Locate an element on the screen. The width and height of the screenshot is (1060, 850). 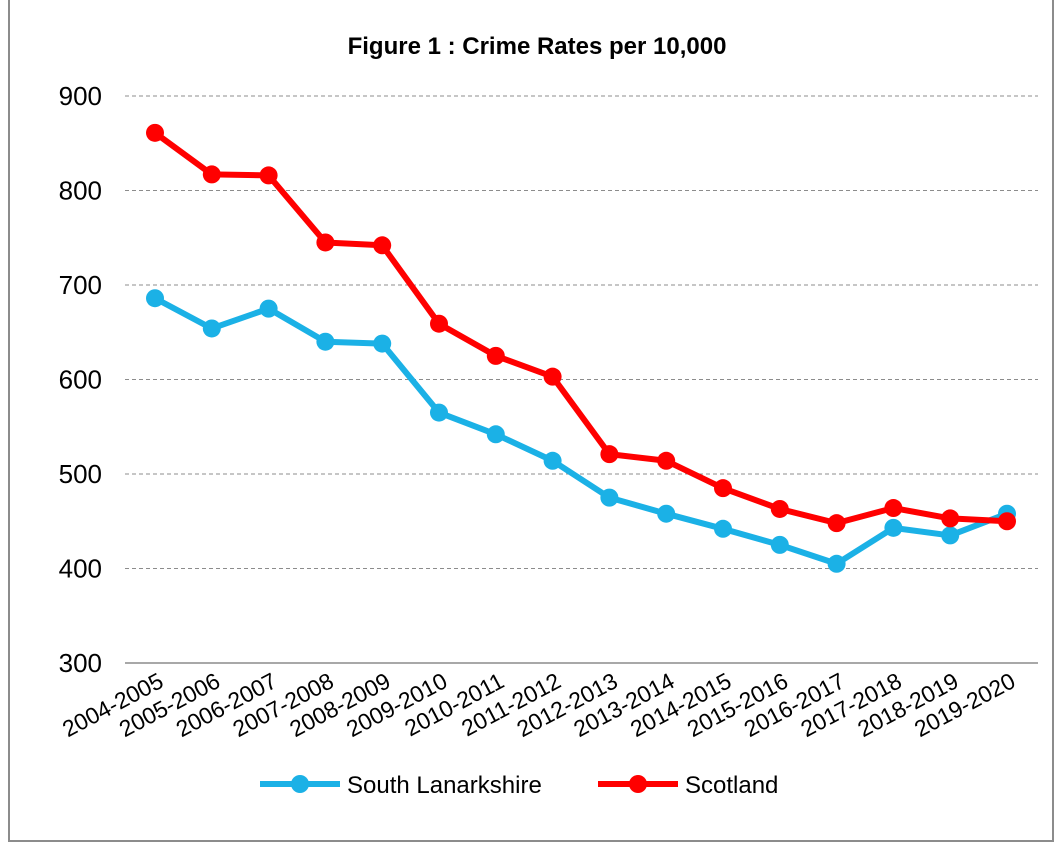
legend-label: Scotland is located at coordinates (731, 785).